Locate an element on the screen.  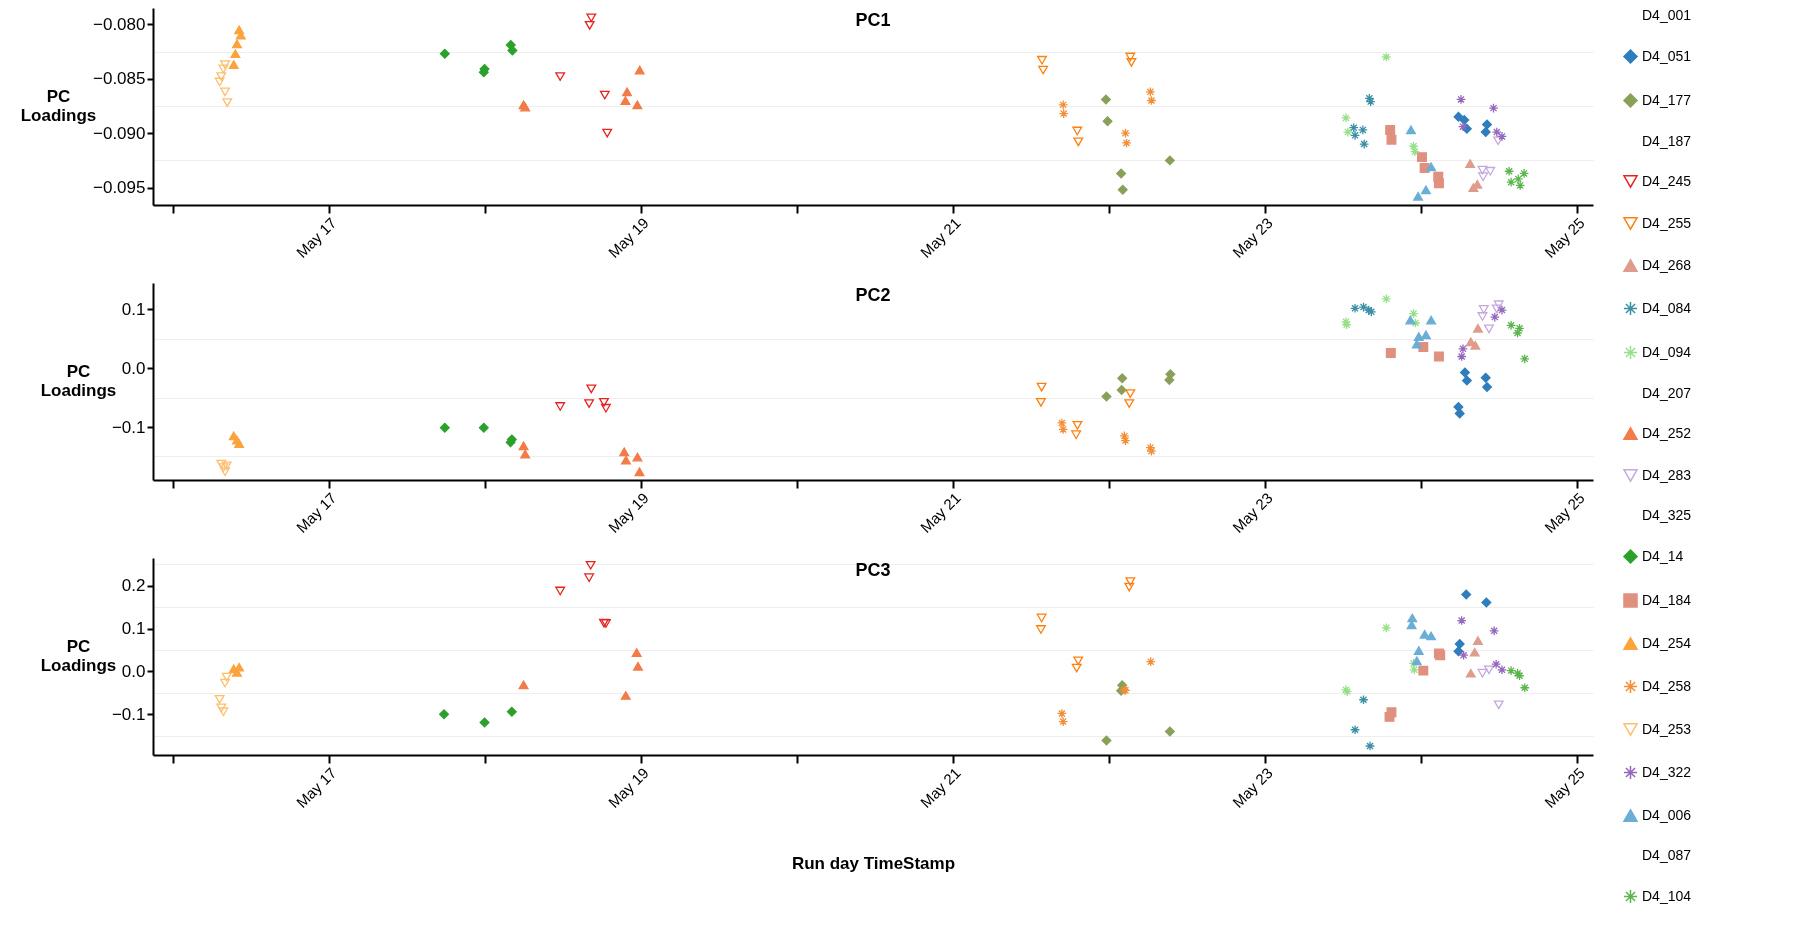
x-axis-title: Run day TimeStamp is located at coordinates (873, 863).